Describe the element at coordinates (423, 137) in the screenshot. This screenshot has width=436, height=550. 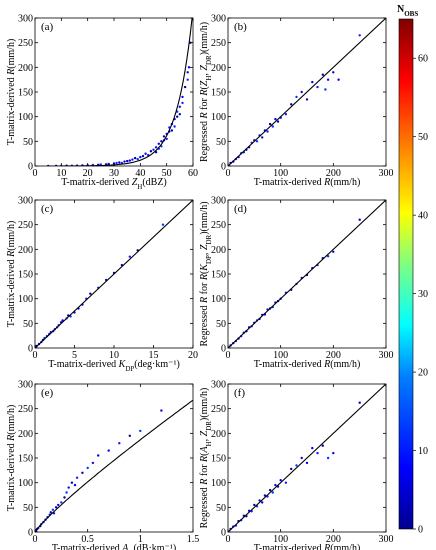
I see `colorbar-tick-label: 50` at that location.